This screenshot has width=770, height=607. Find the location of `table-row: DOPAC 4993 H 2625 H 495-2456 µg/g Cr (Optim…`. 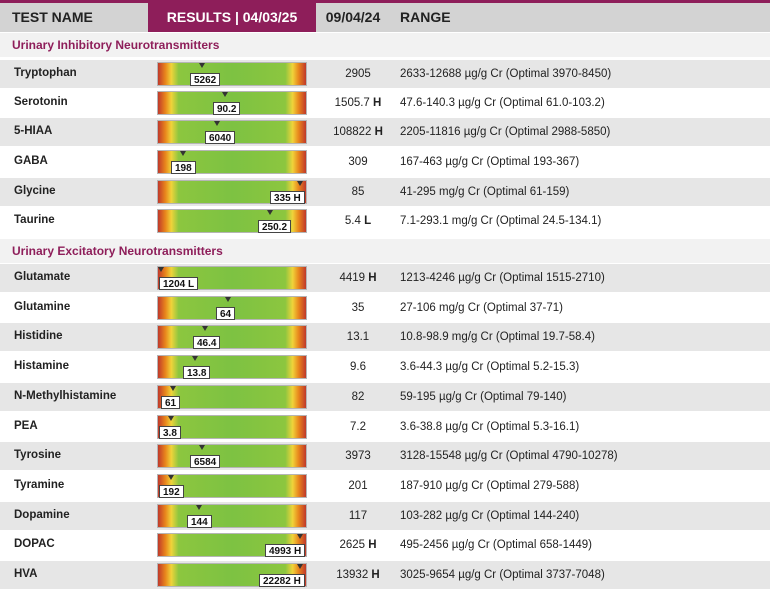

table-row: DOPAC 4993 H 2625 H 495-2456 µg/g Cr (Optim… is located at coordinates (385, 545).